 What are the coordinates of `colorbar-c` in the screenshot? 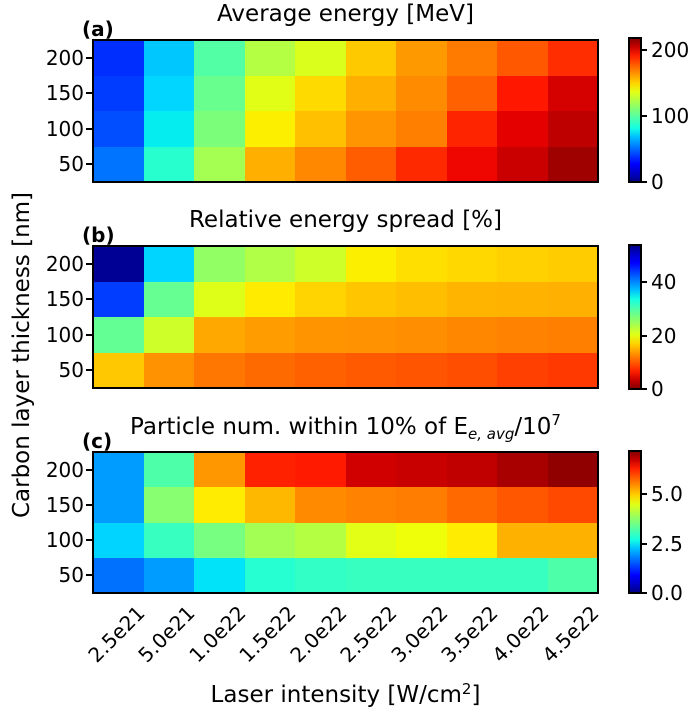 It's located at (635, 522).